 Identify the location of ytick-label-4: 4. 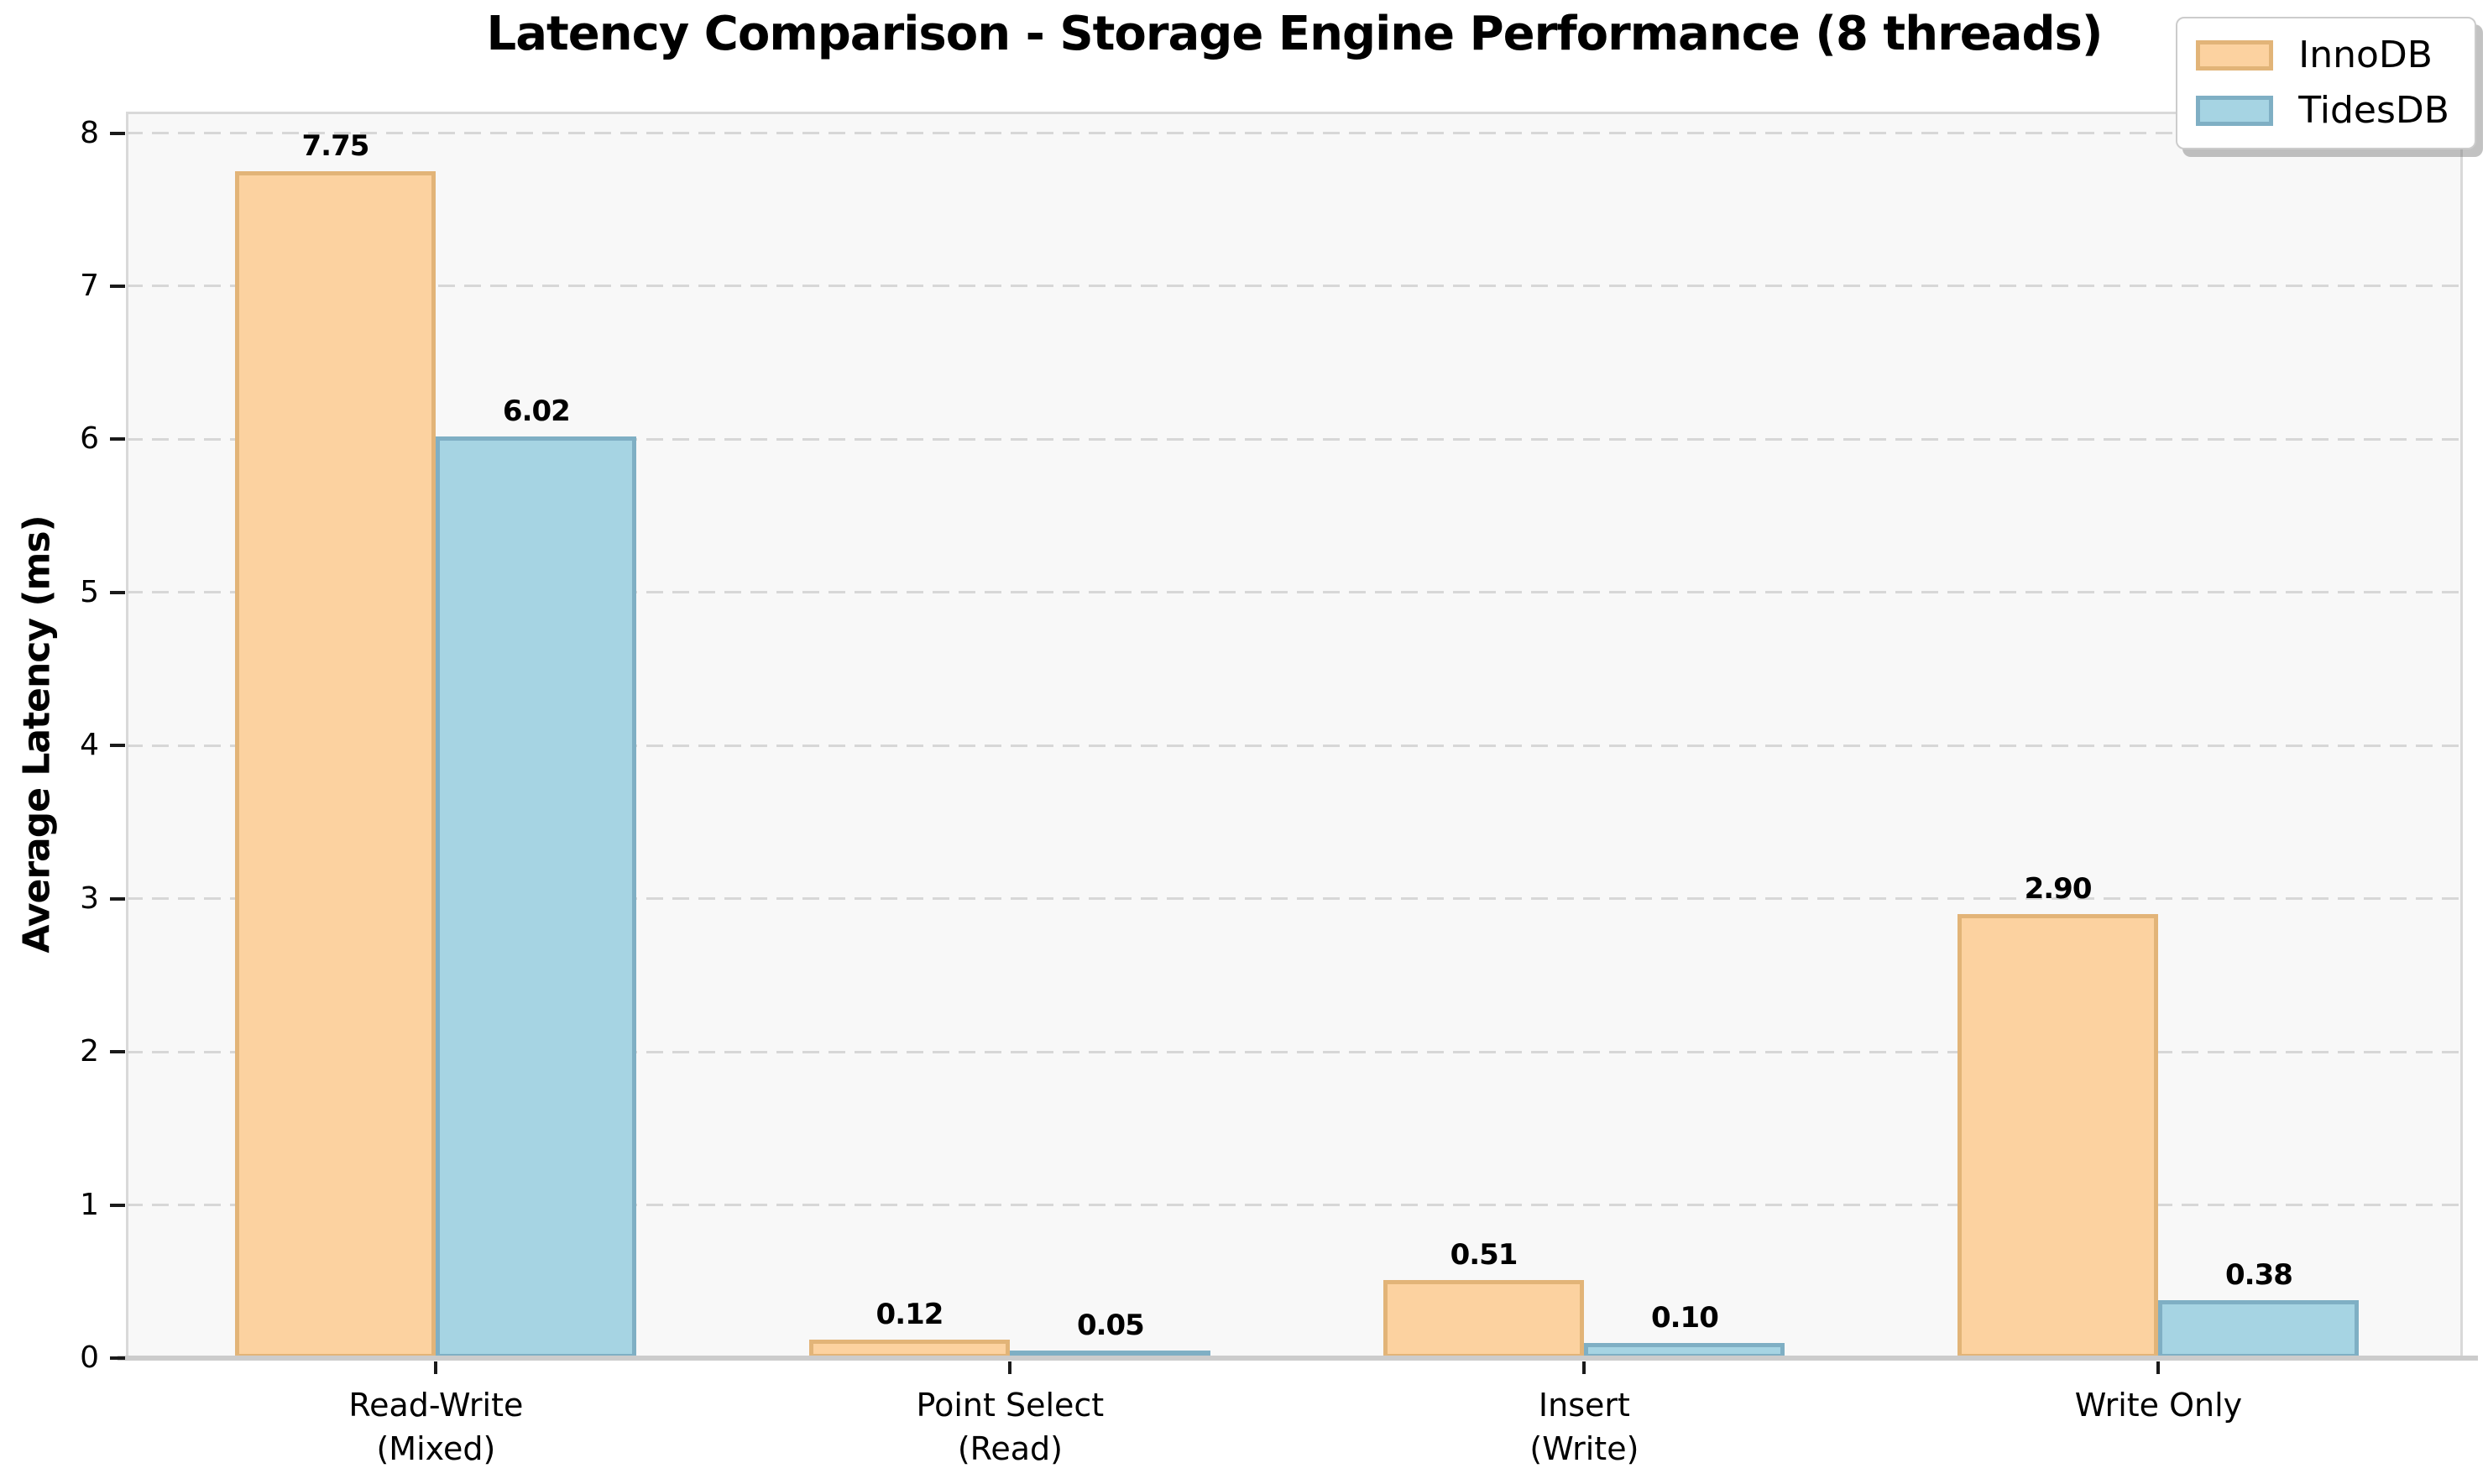
(89, 745).